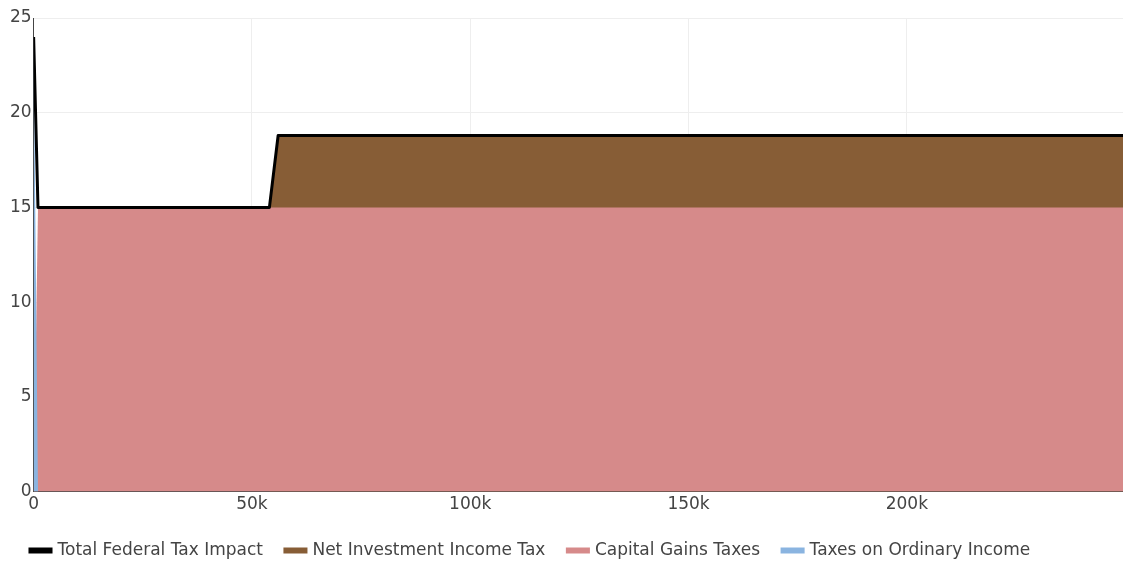 This screenshot has width=1123, height=569. I want to click on legend-label: Total Federal Tax Impact, so click(160, 548).